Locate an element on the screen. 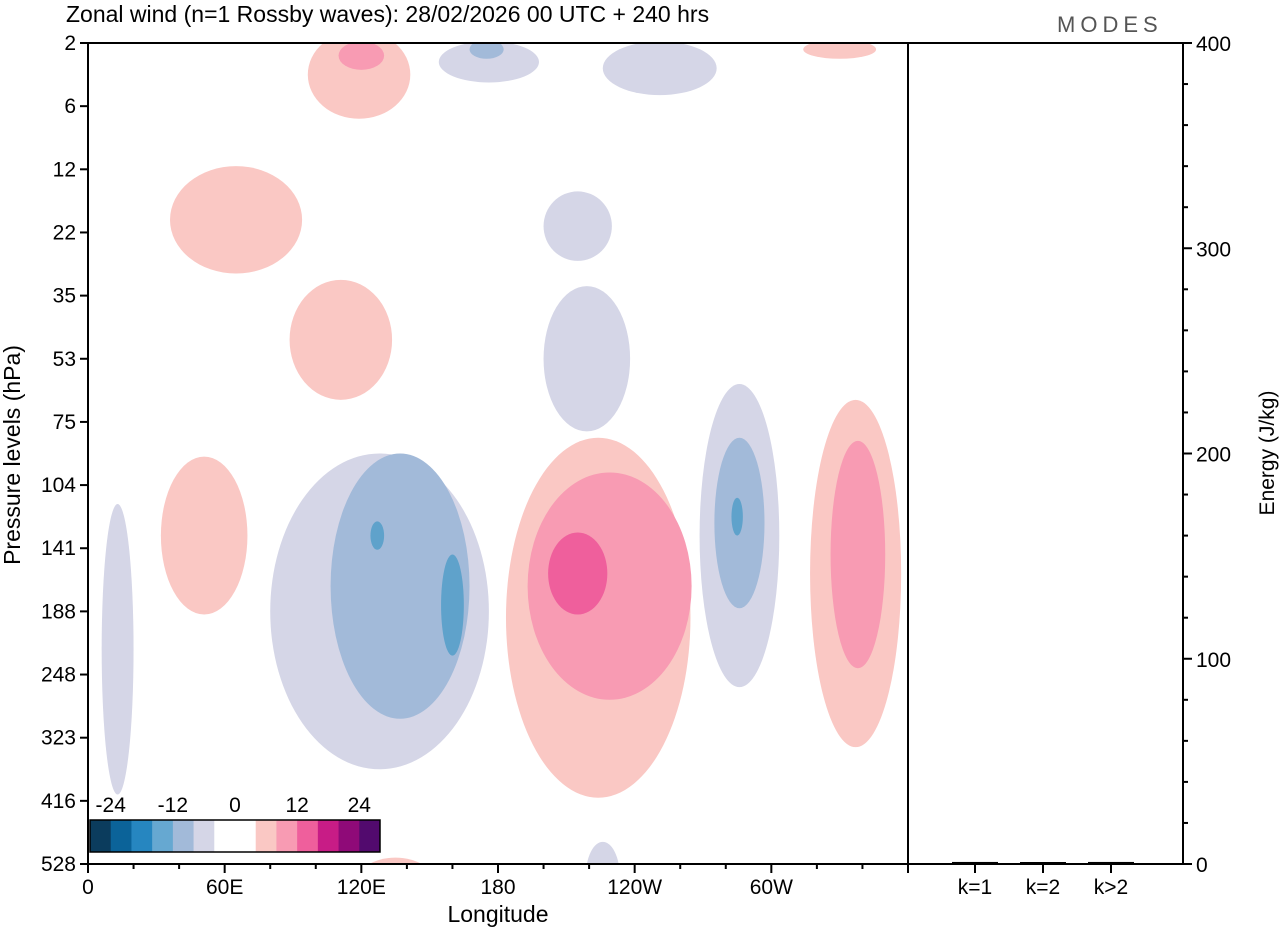  bar-label: k=1 is located at coordinates (975, 887).